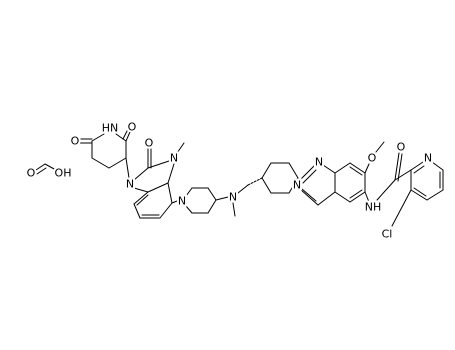 The image size is (455, 350). What do you see at coordinates (110, 128) in the screenshot?
I see `atom-label: HN` at bounding box center [110, 128].